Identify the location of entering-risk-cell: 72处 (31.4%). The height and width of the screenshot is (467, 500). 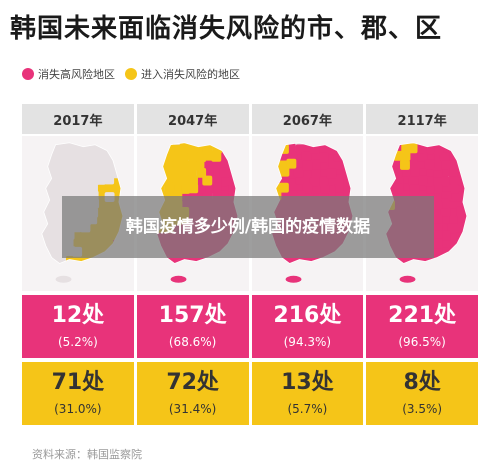
(192, 393).